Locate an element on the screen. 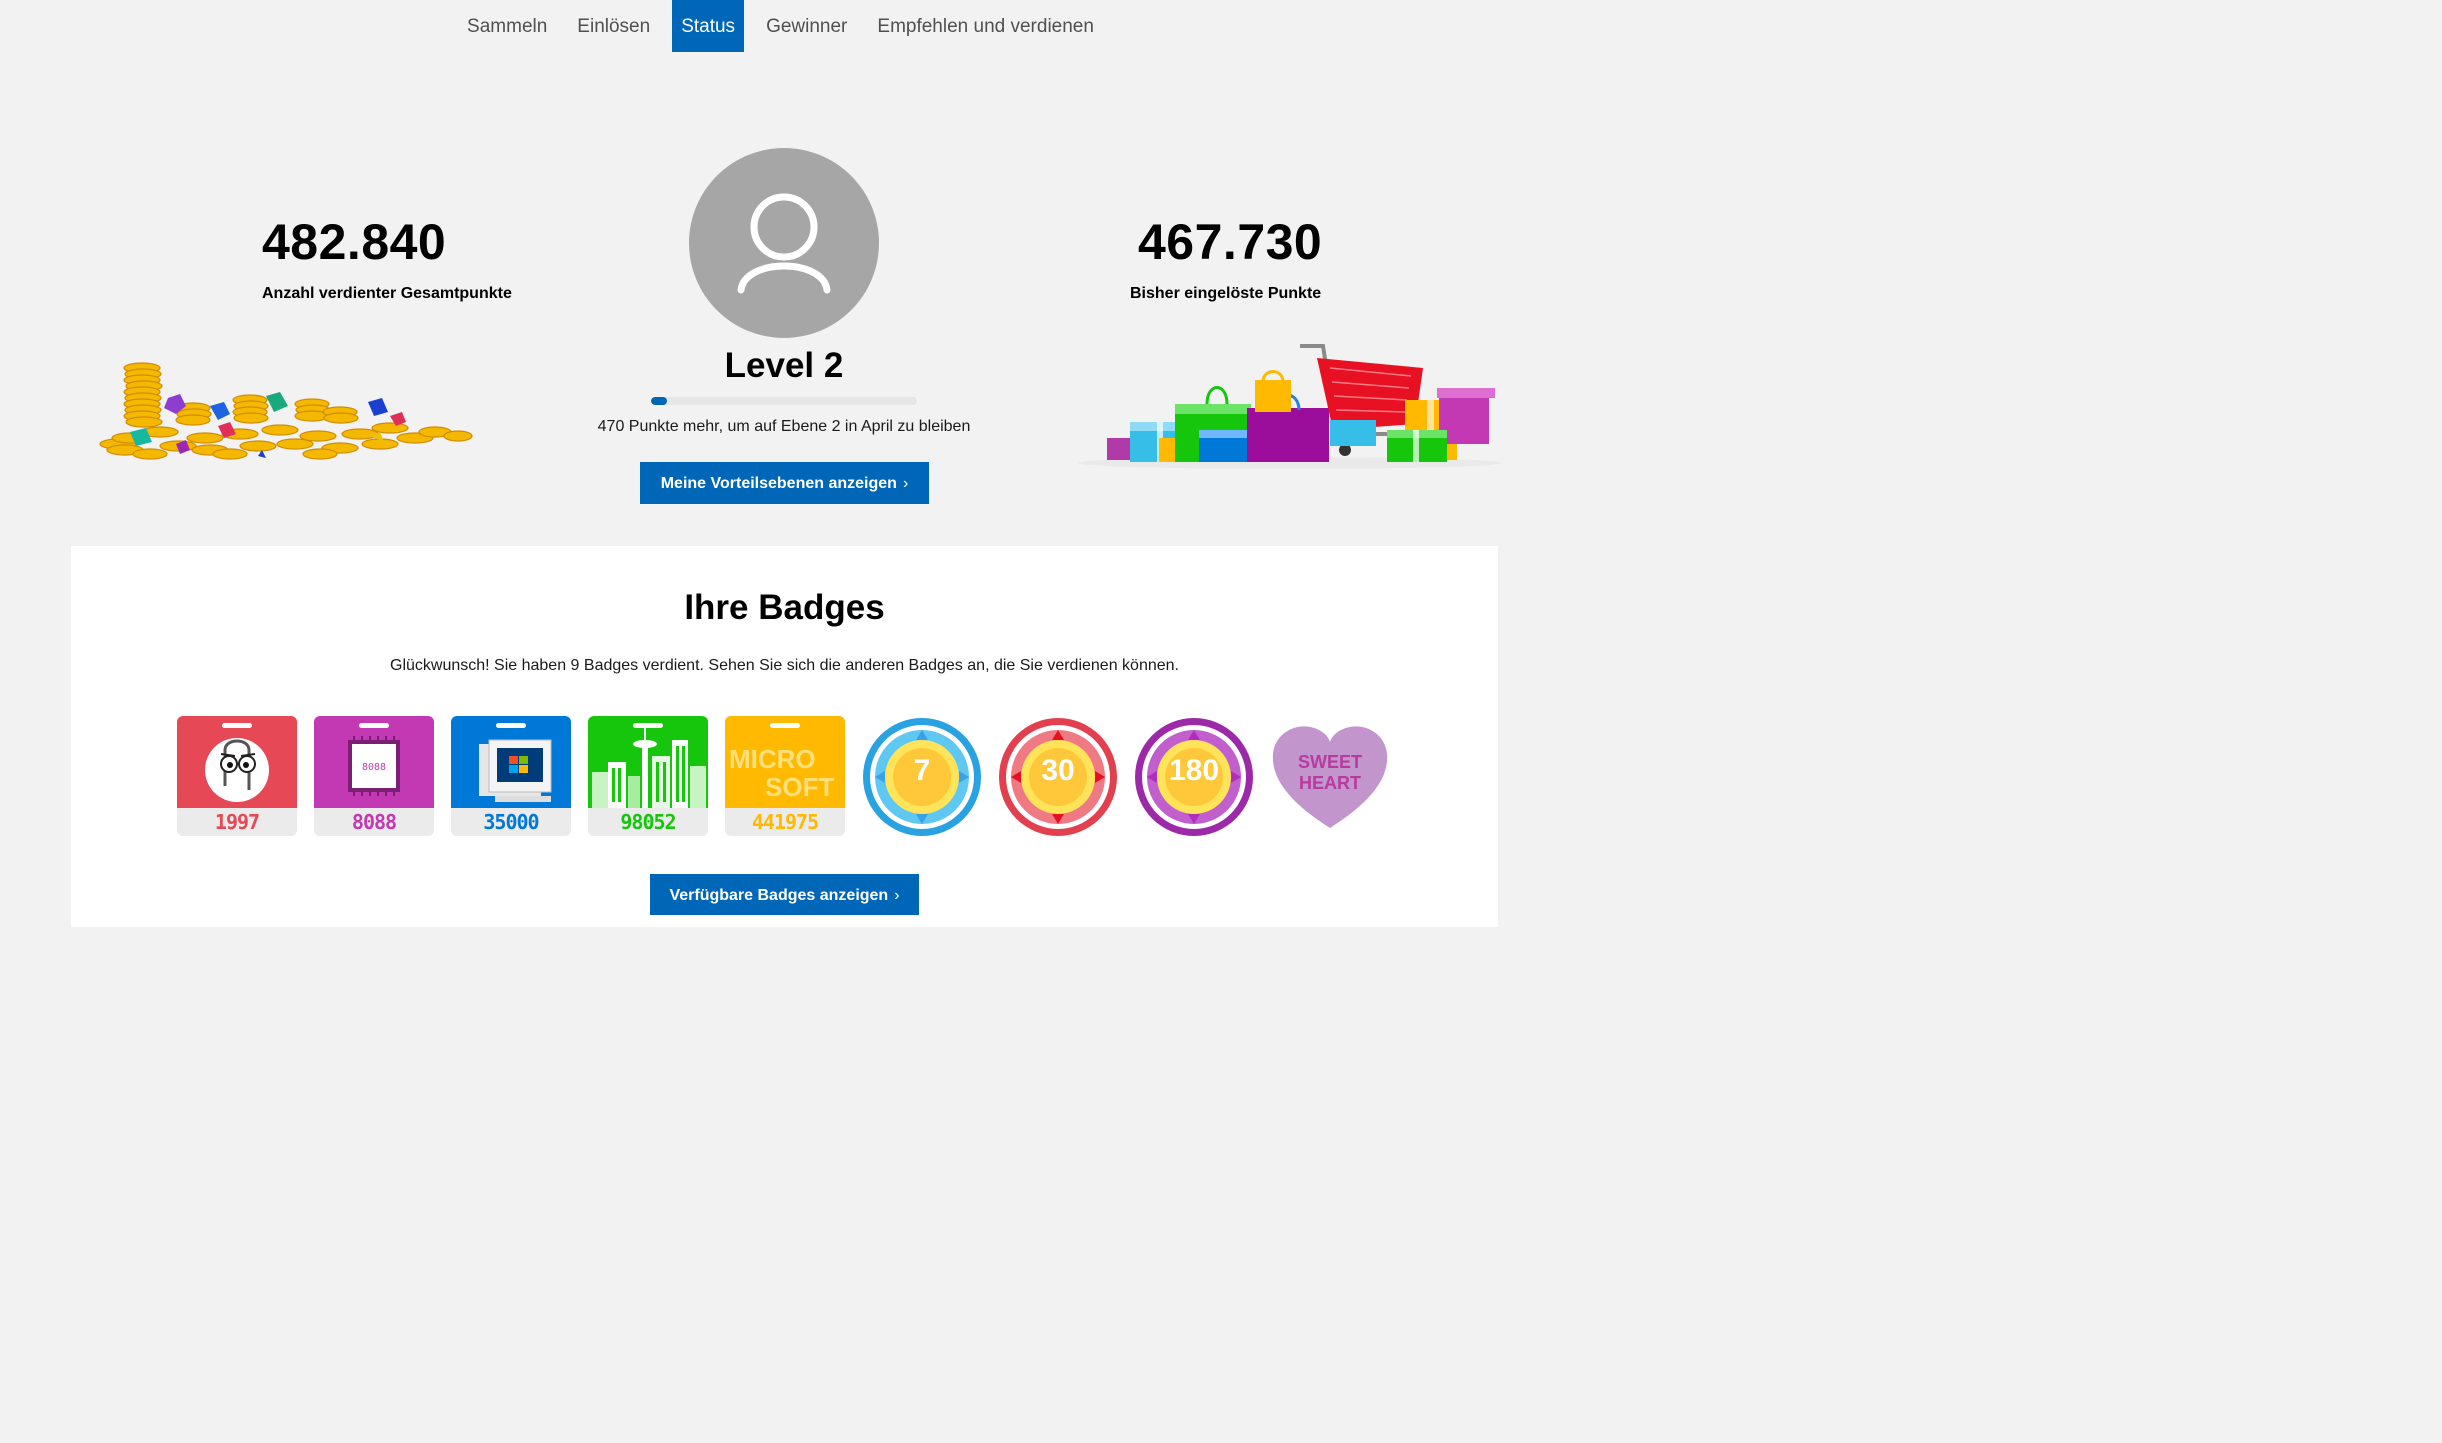  streak-badge-7: 7 is located at coordinates (922, 777).